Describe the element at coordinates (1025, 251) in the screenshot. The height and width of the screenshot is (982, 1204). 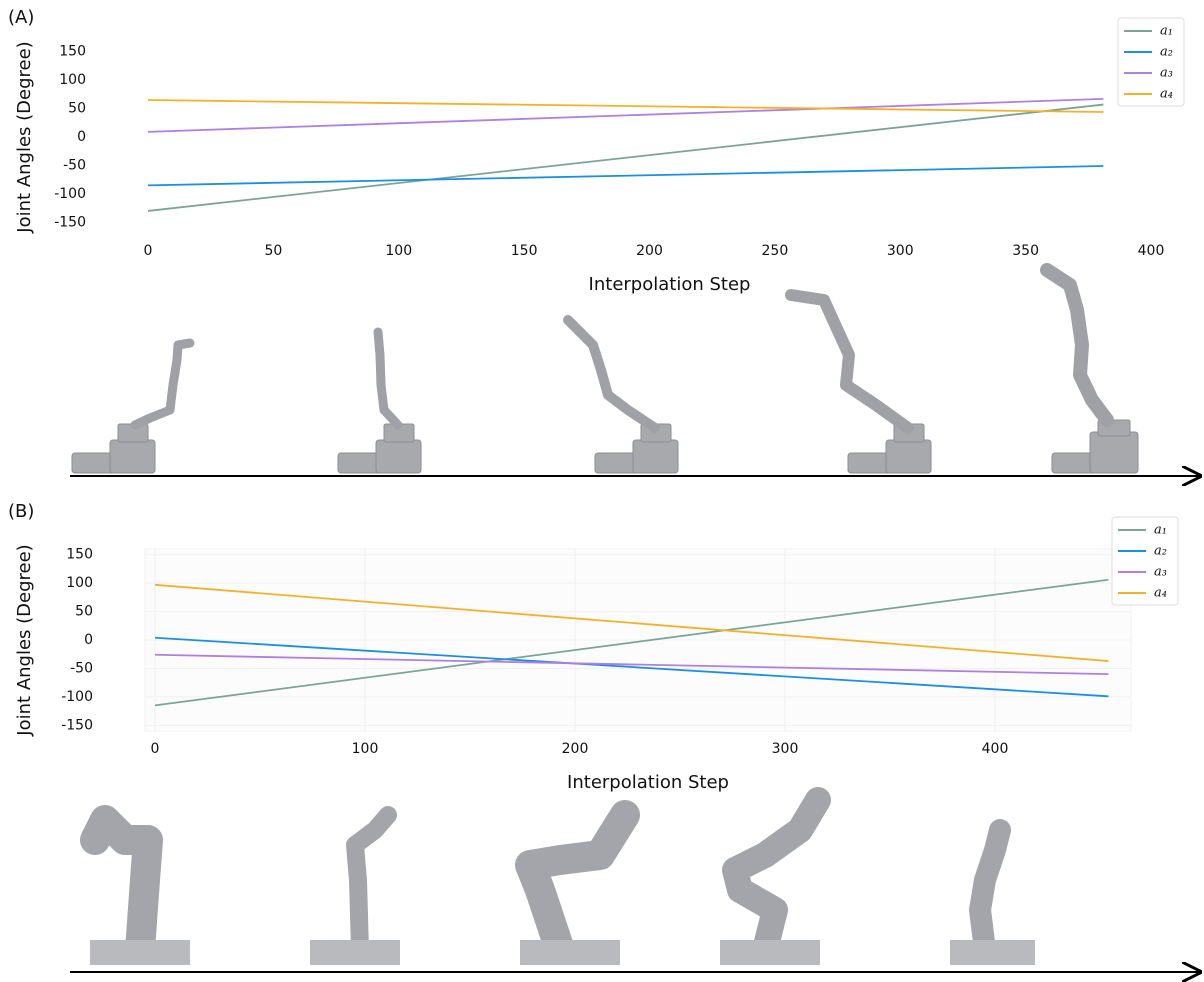
I see `x-tick-label: 350` at that location.